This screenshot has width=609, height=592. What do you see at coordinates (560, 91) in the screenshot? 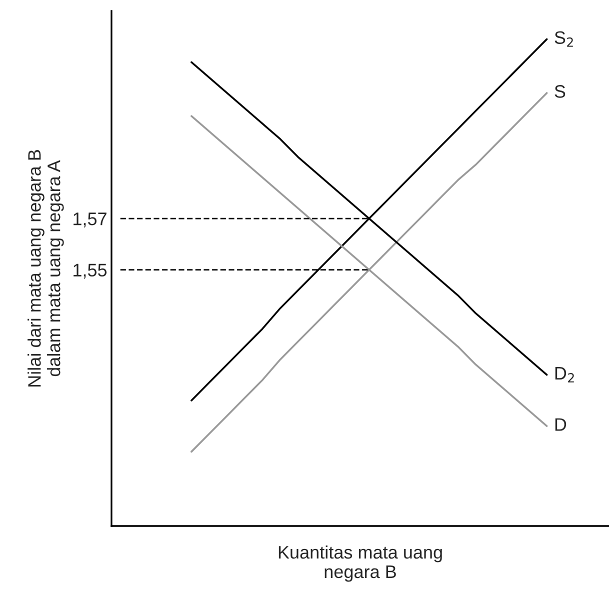
I see `series-label: S` at bounding box center [560, 91].